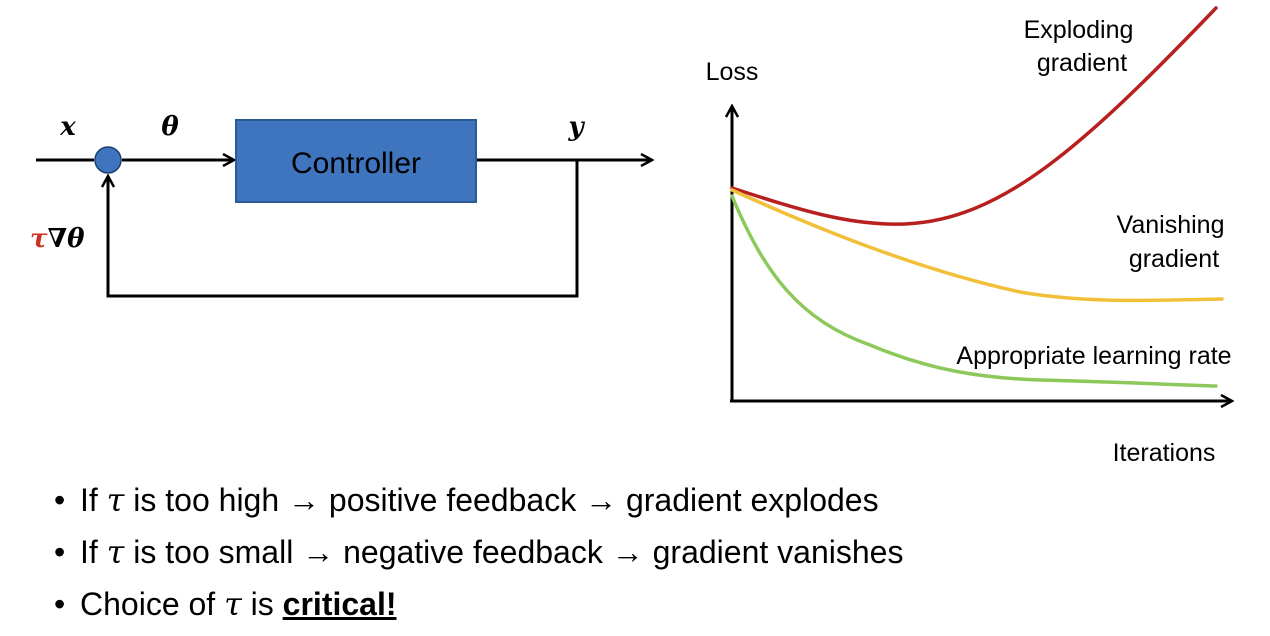 The width and height of the screenshot is (1270, 636). I want to click on y-axis-label: Loss, so click(732, 72).